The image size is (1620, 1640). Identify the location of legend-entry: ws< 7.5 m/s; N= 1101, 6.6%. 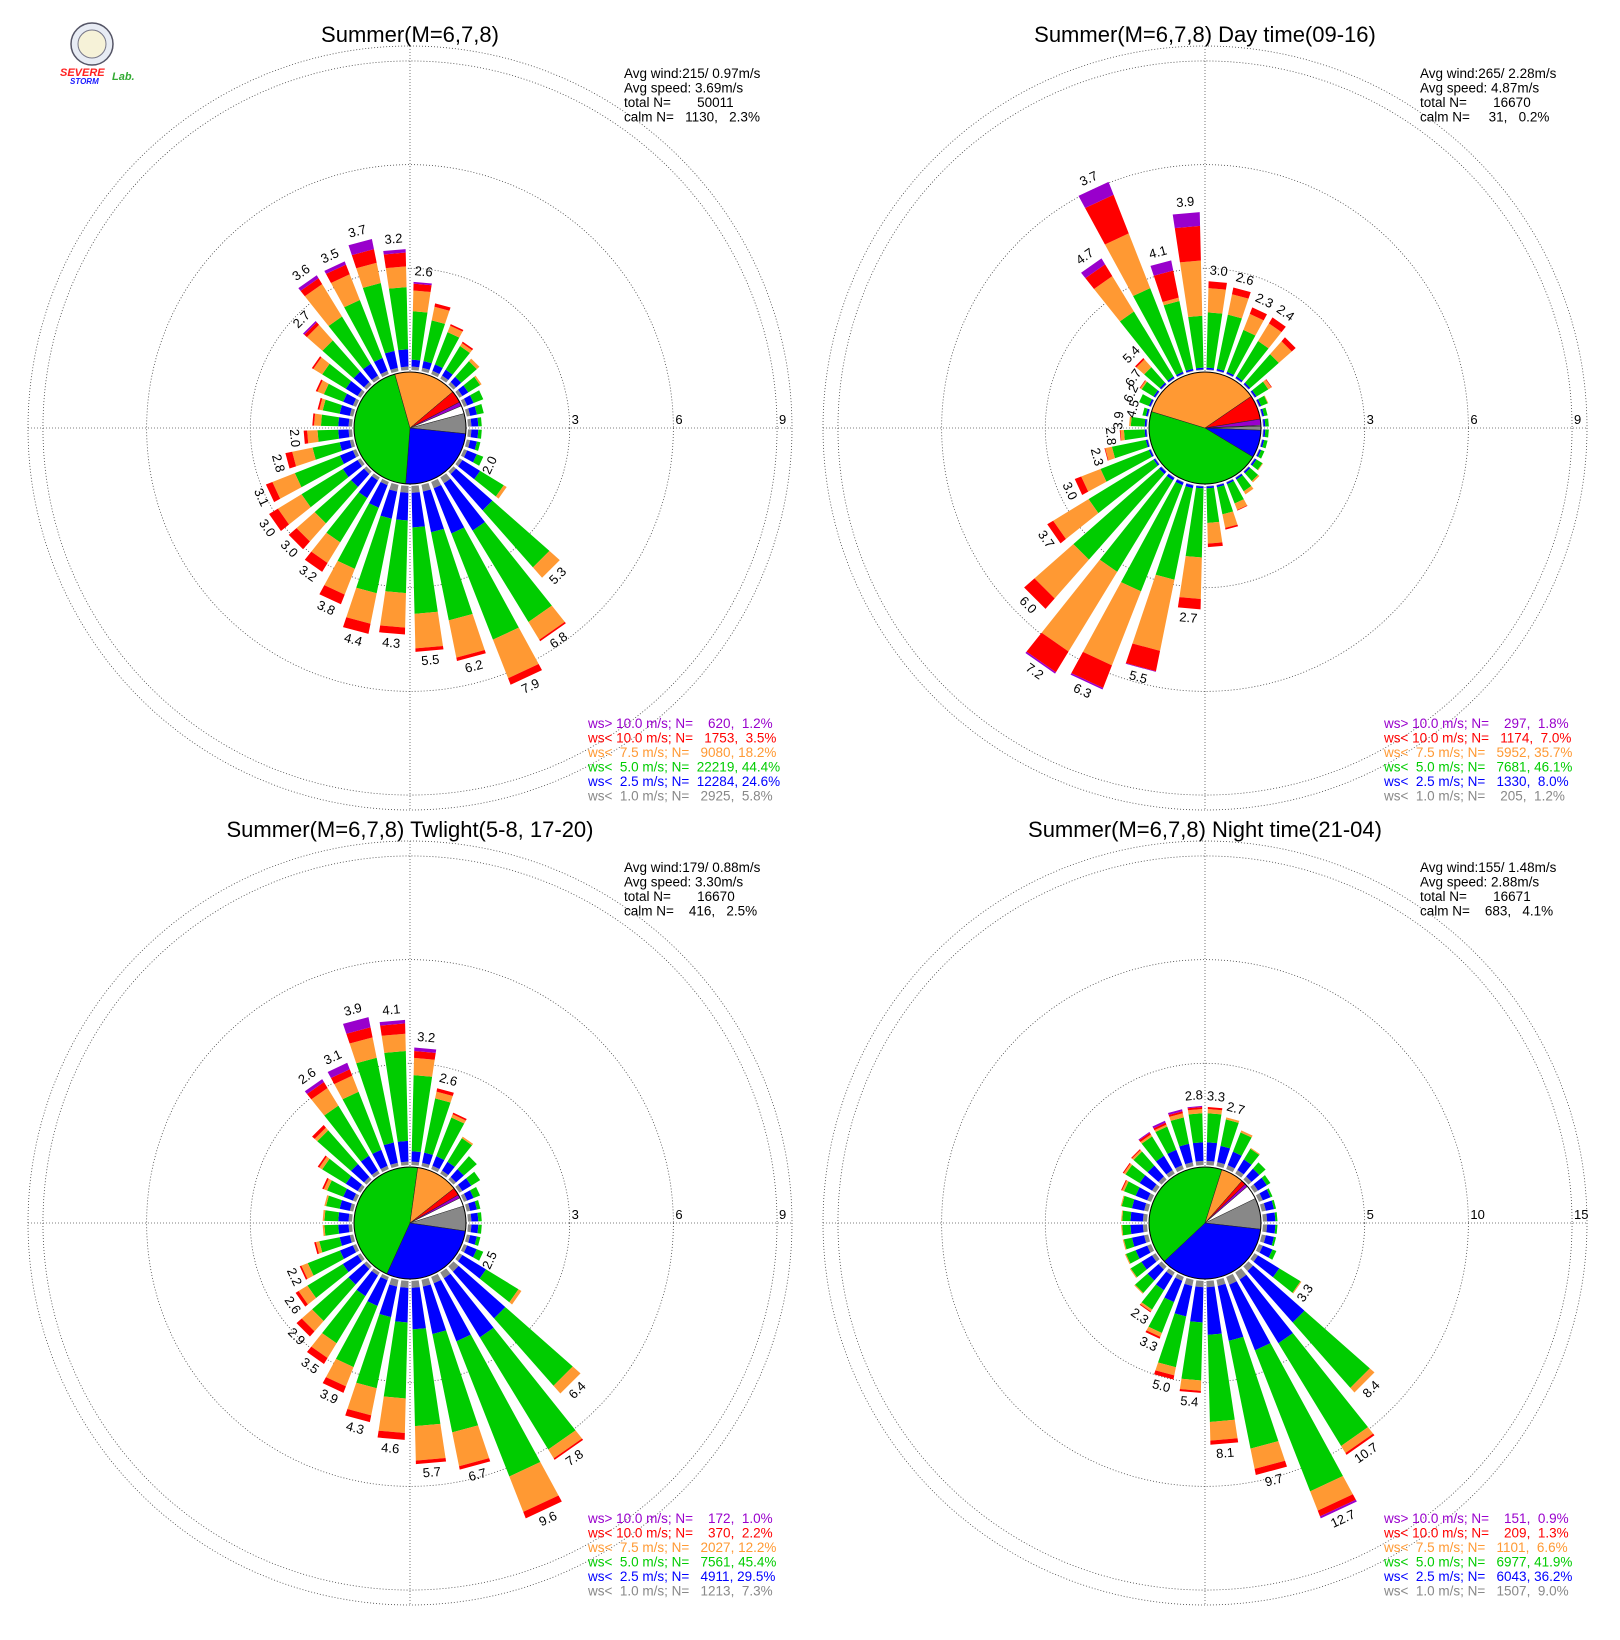
(1475, 1547).